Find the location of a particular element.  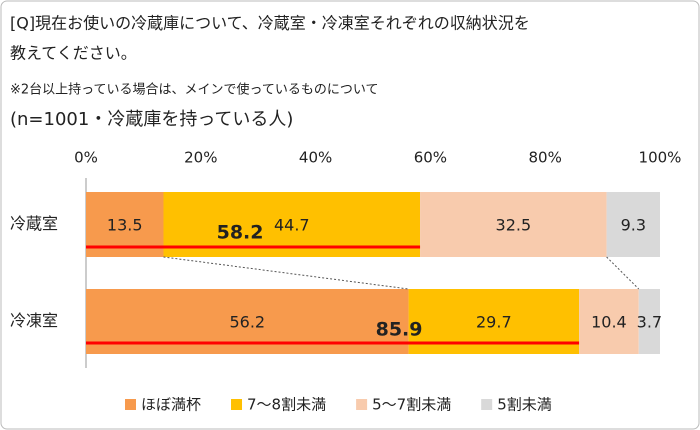

legend-label: ほぼ満杯 is located at coordinates (171, 405).